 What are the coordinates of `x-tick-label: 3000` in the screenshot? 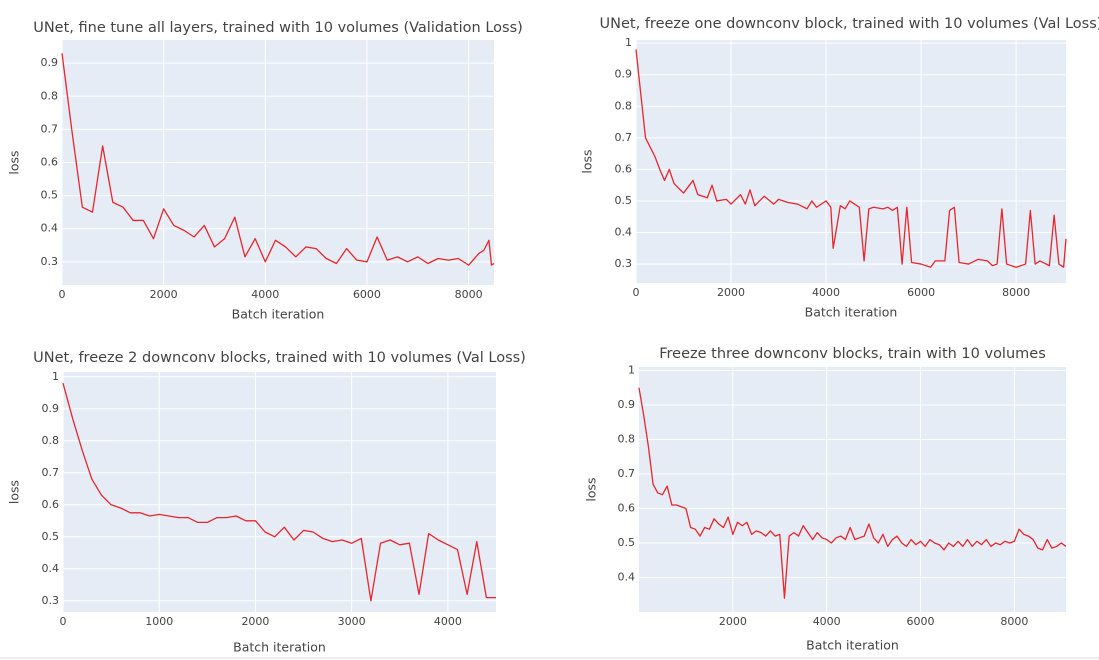 It's located at (352, 621).